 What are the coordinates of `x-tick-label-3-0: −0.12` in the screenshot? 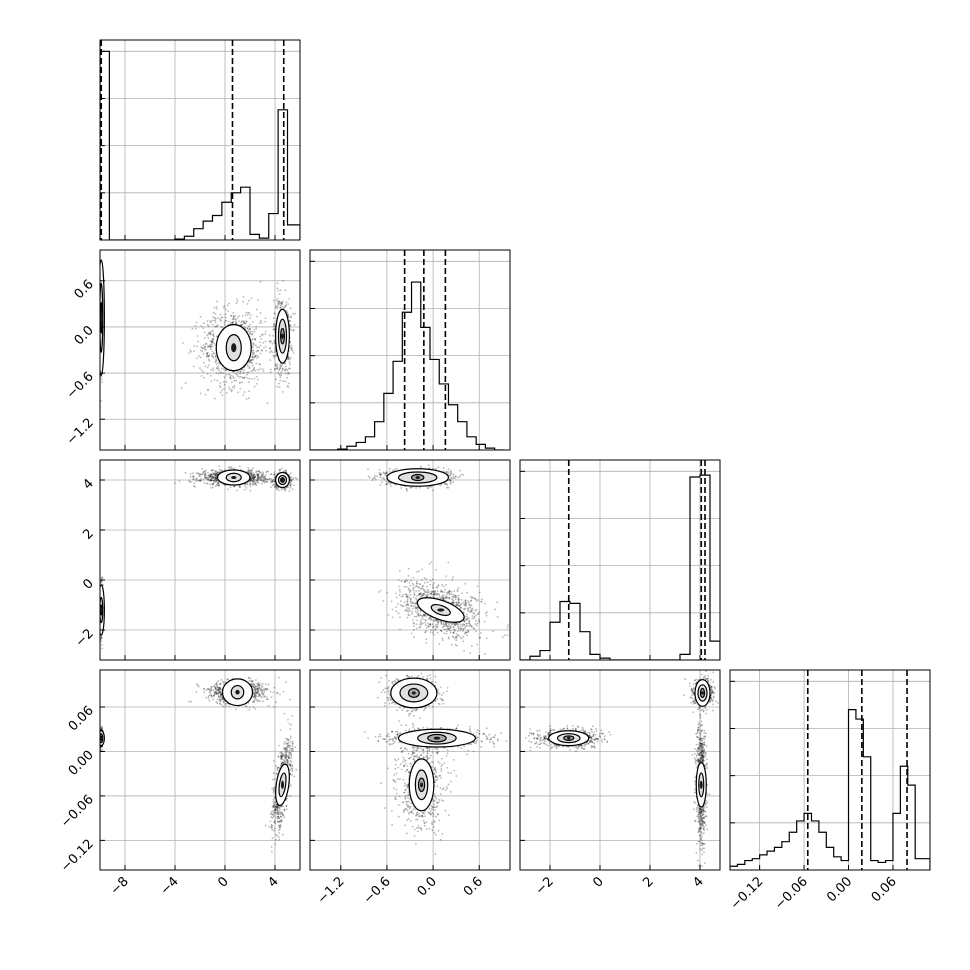 It's located at (747, 893).